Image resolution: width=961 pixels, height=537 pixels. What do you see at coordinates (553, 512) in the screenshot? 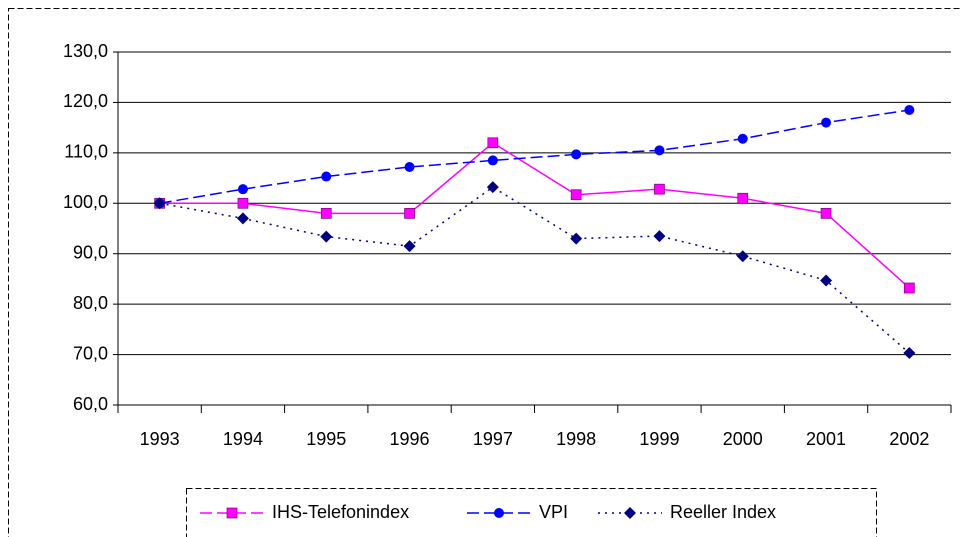
I see `legend-label: VPI` at bounding box center [553, 512].